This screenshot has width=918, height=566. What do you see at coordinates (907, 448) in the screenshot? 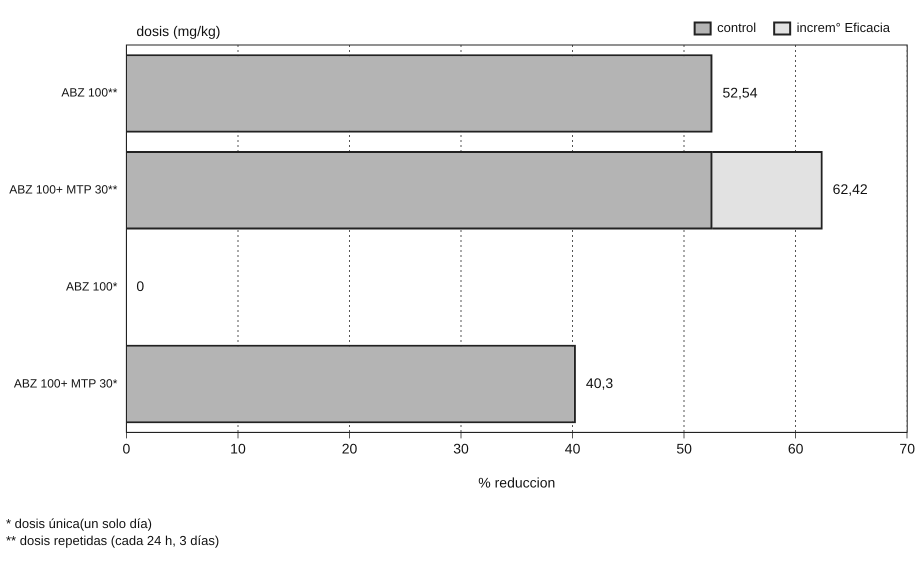
I see `x-tick-label: 70` at bounding box center [907, 448].